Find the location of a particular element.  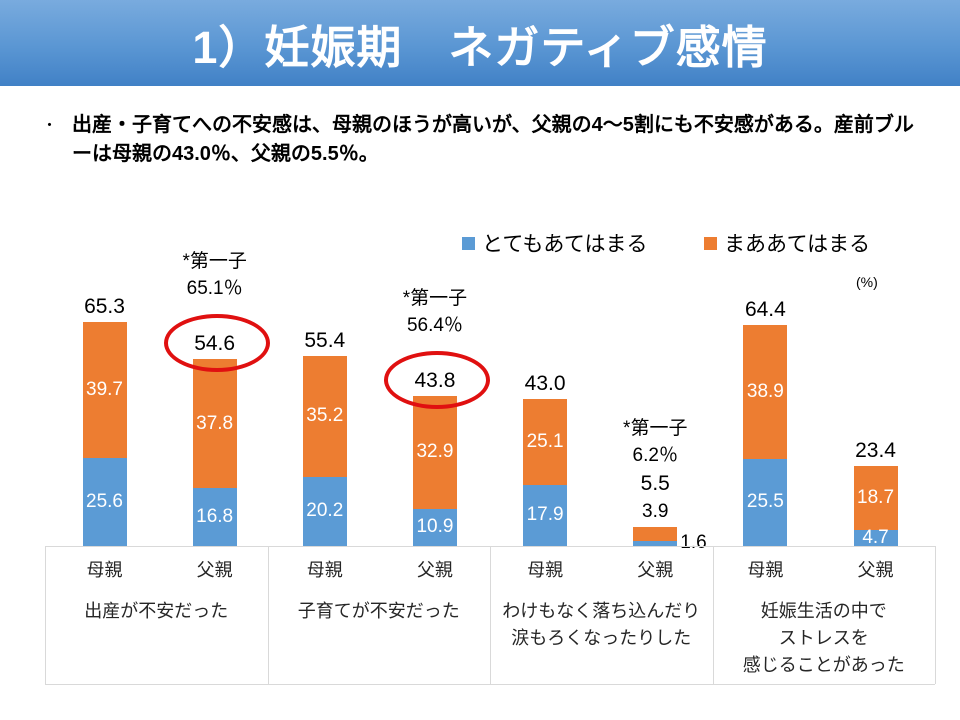

axis-category-label-line: わけもなく落ち込んだり is located at coordinates (601, 611).